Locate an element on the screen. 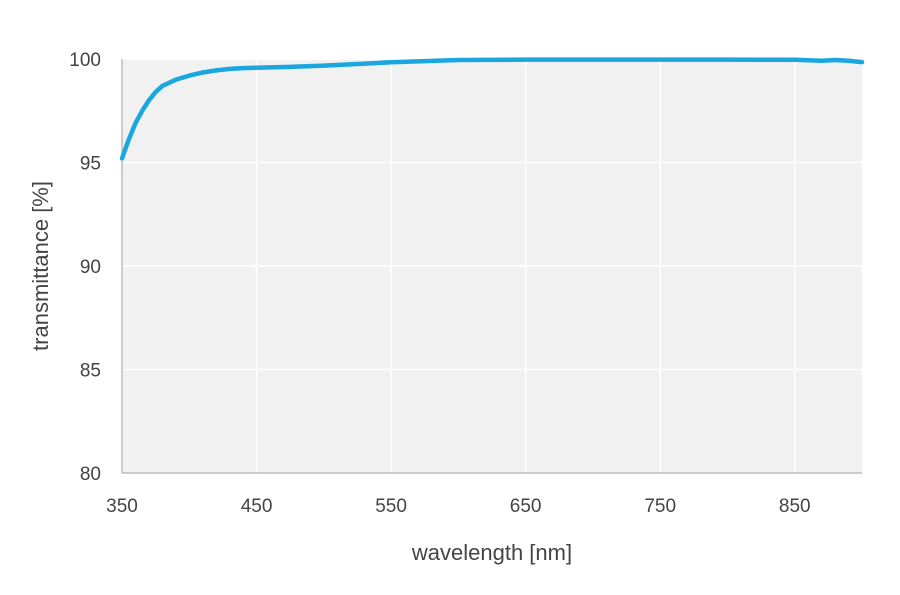  y-tick-label: 90 is located at coordinates (90, 267).